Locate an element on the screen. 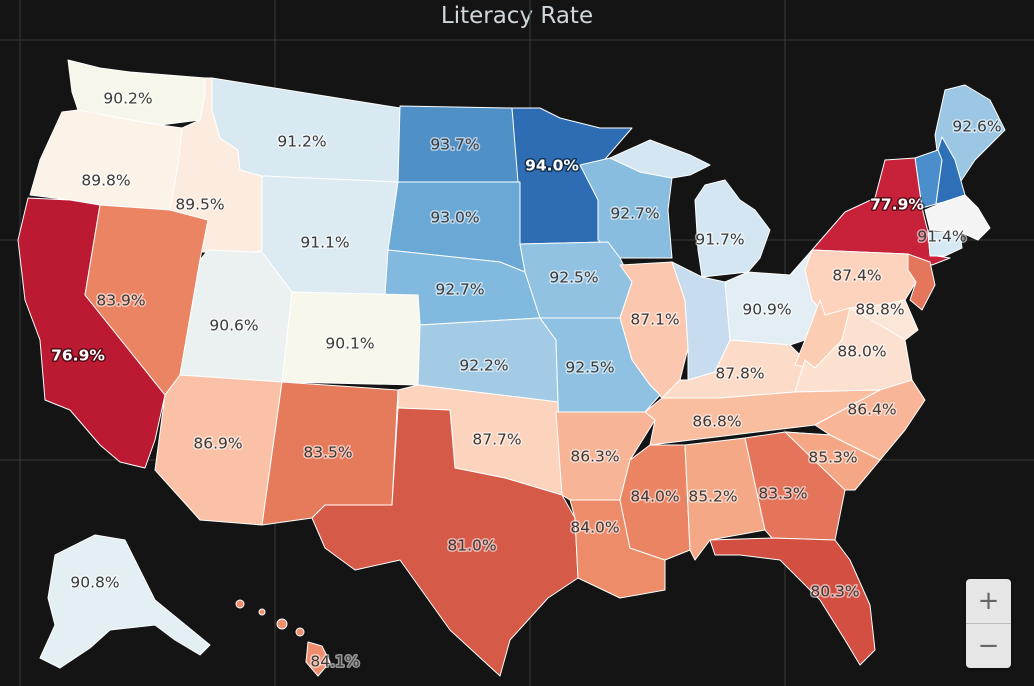 This screenshot has height=686, width=1034. state-value-label-wi: 92.7% is located at coordinates (634, 214).